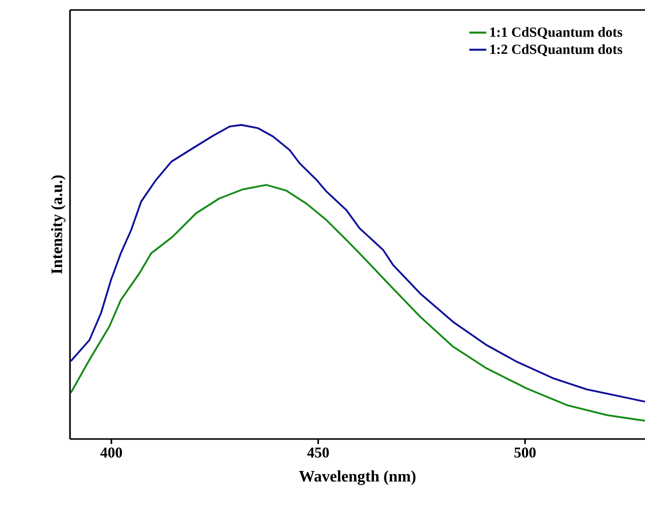 Image resolution: width=645 pixels, height=517 pixels. Describe the element at coordinates (58, 224) in the screenshot. I see `y-axis-title: Intensity (a.u.)` at that location.